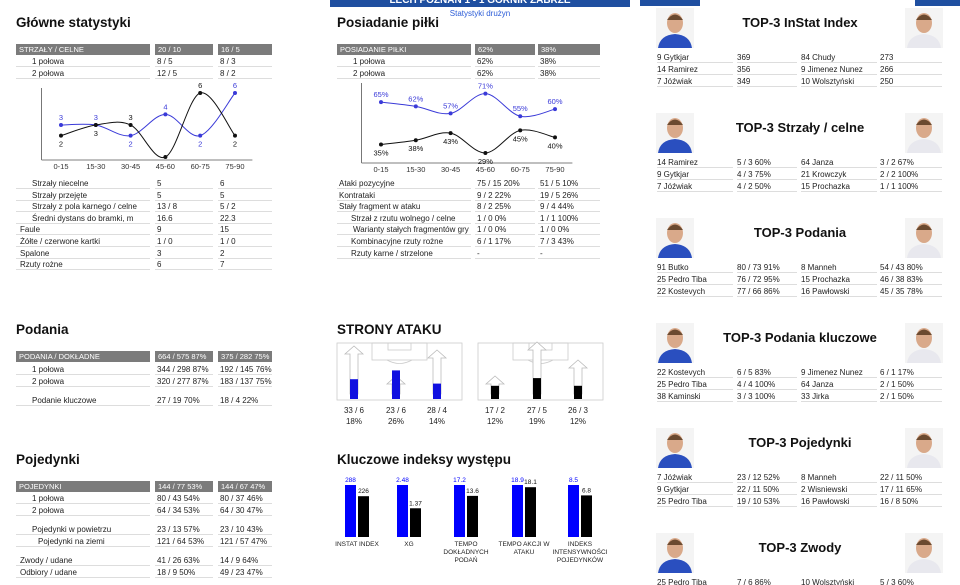  What do you see at coordinates (911, 396) in the screenshot?
I see `table-cell: 2 / 1 50%` at bounding box center [911, 396].